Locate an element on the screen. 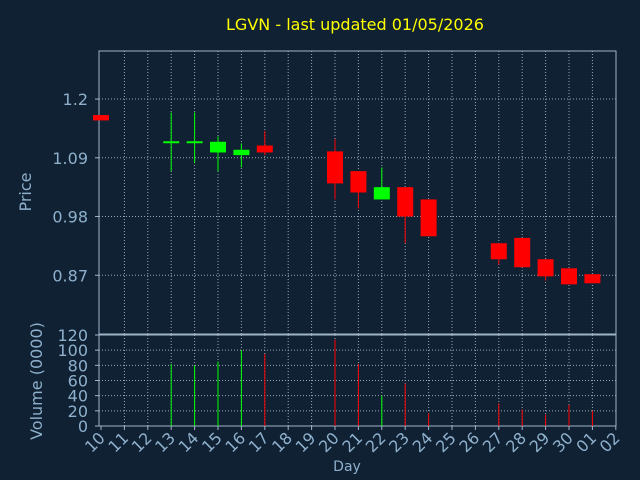  price-axis-label: Price is located at coordinates (25, 191).